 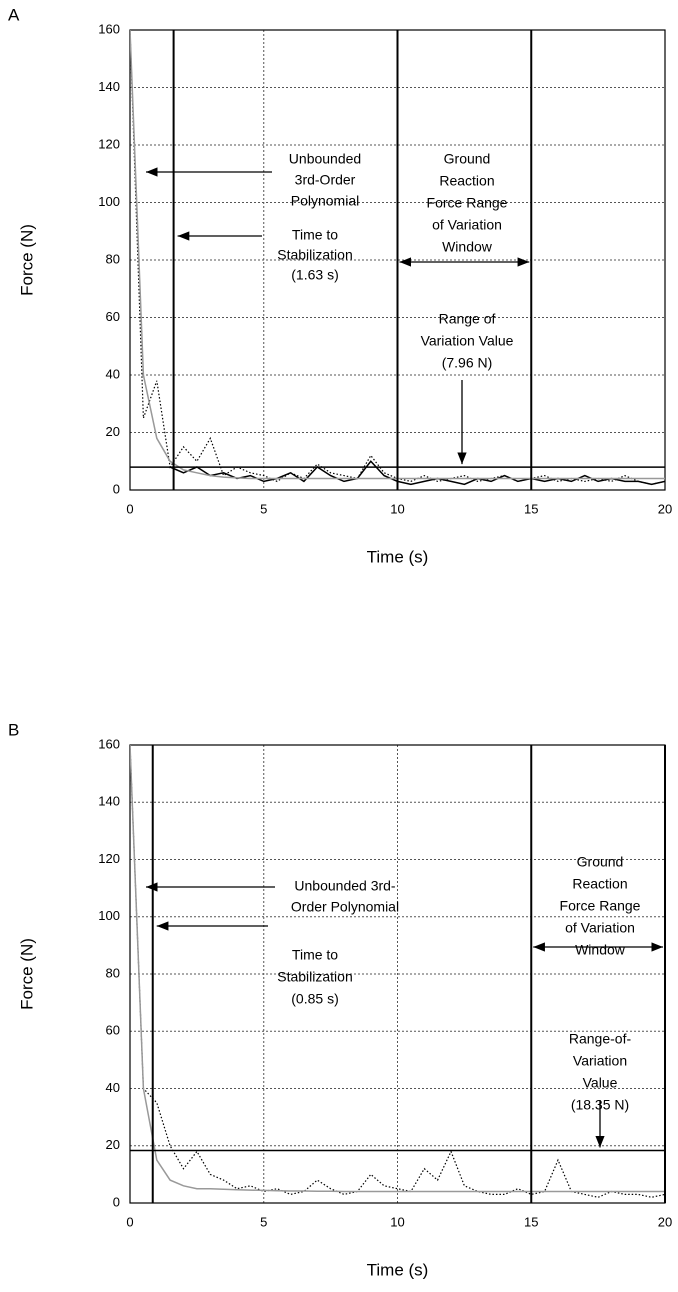 I want to click on annotation-text: Range of, so click(x=467, y=319).